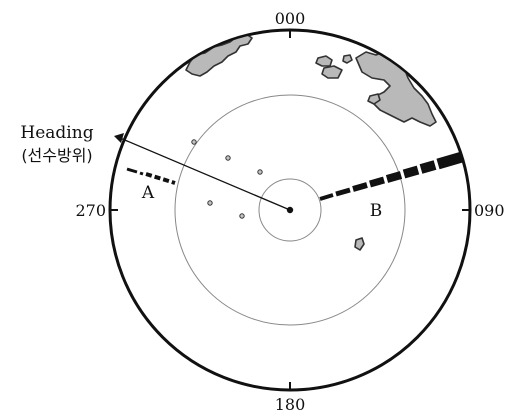 This screenshot has height=415, width=507. What do you see at coordinates (151, 176) in the screenshot?
I see `marker-a-bearing` at bounding box center [151, 176].